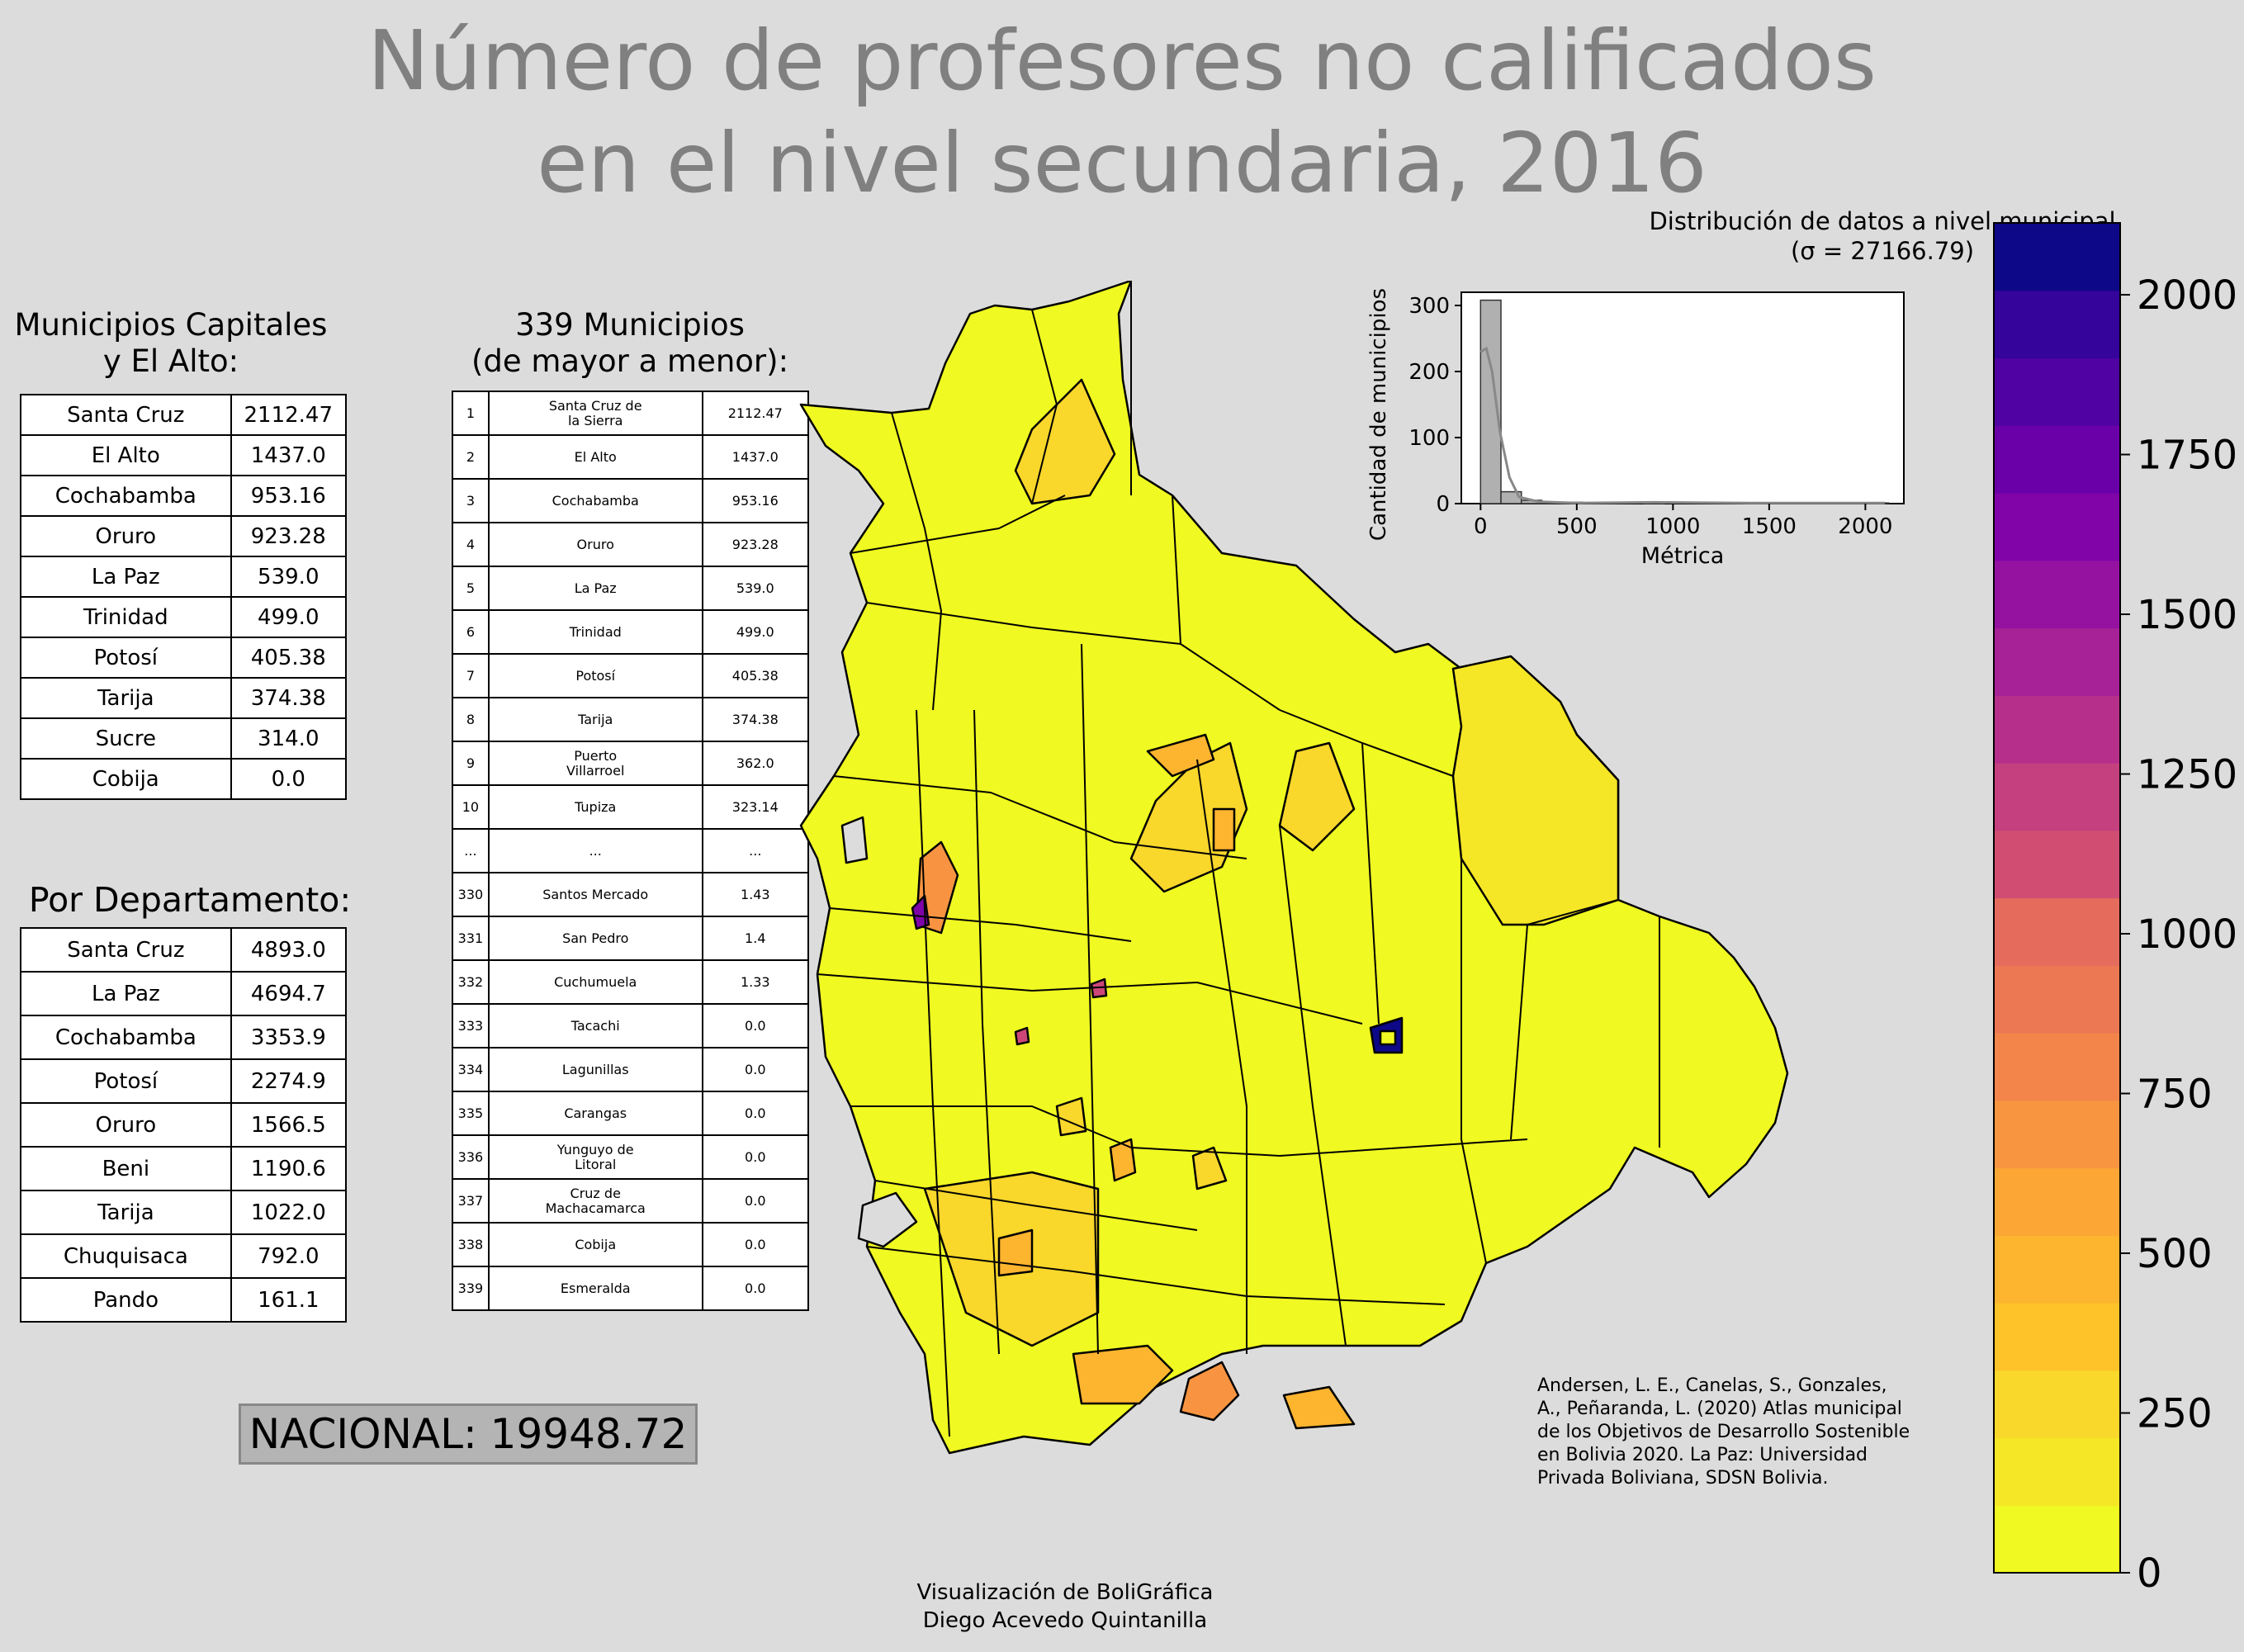  Describe the element at coordinates (471, 982) in the screenshot. I see `rank-number: 332` at that location.